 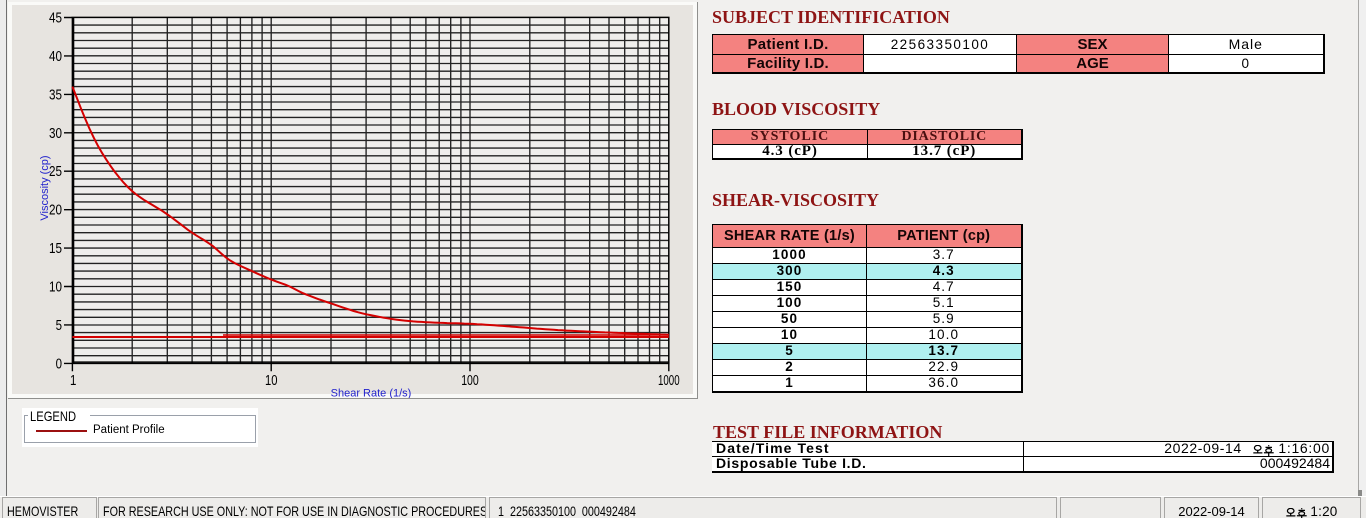 What do you see at coordinates (55, 95) in the screenshot?
I see `svg-text: 35` at bounding box center [55, 95].